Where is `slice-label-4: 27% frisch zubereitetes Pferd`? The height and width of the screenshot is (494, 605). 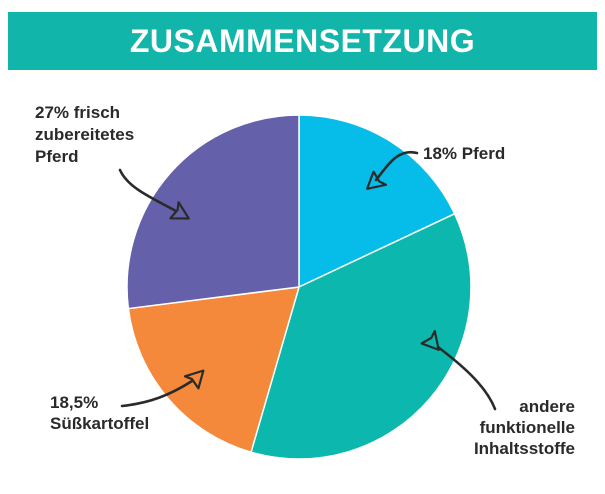
slice-label-4: 27% frisch zubereitetes Pferd is located at coordinates (84, 134).